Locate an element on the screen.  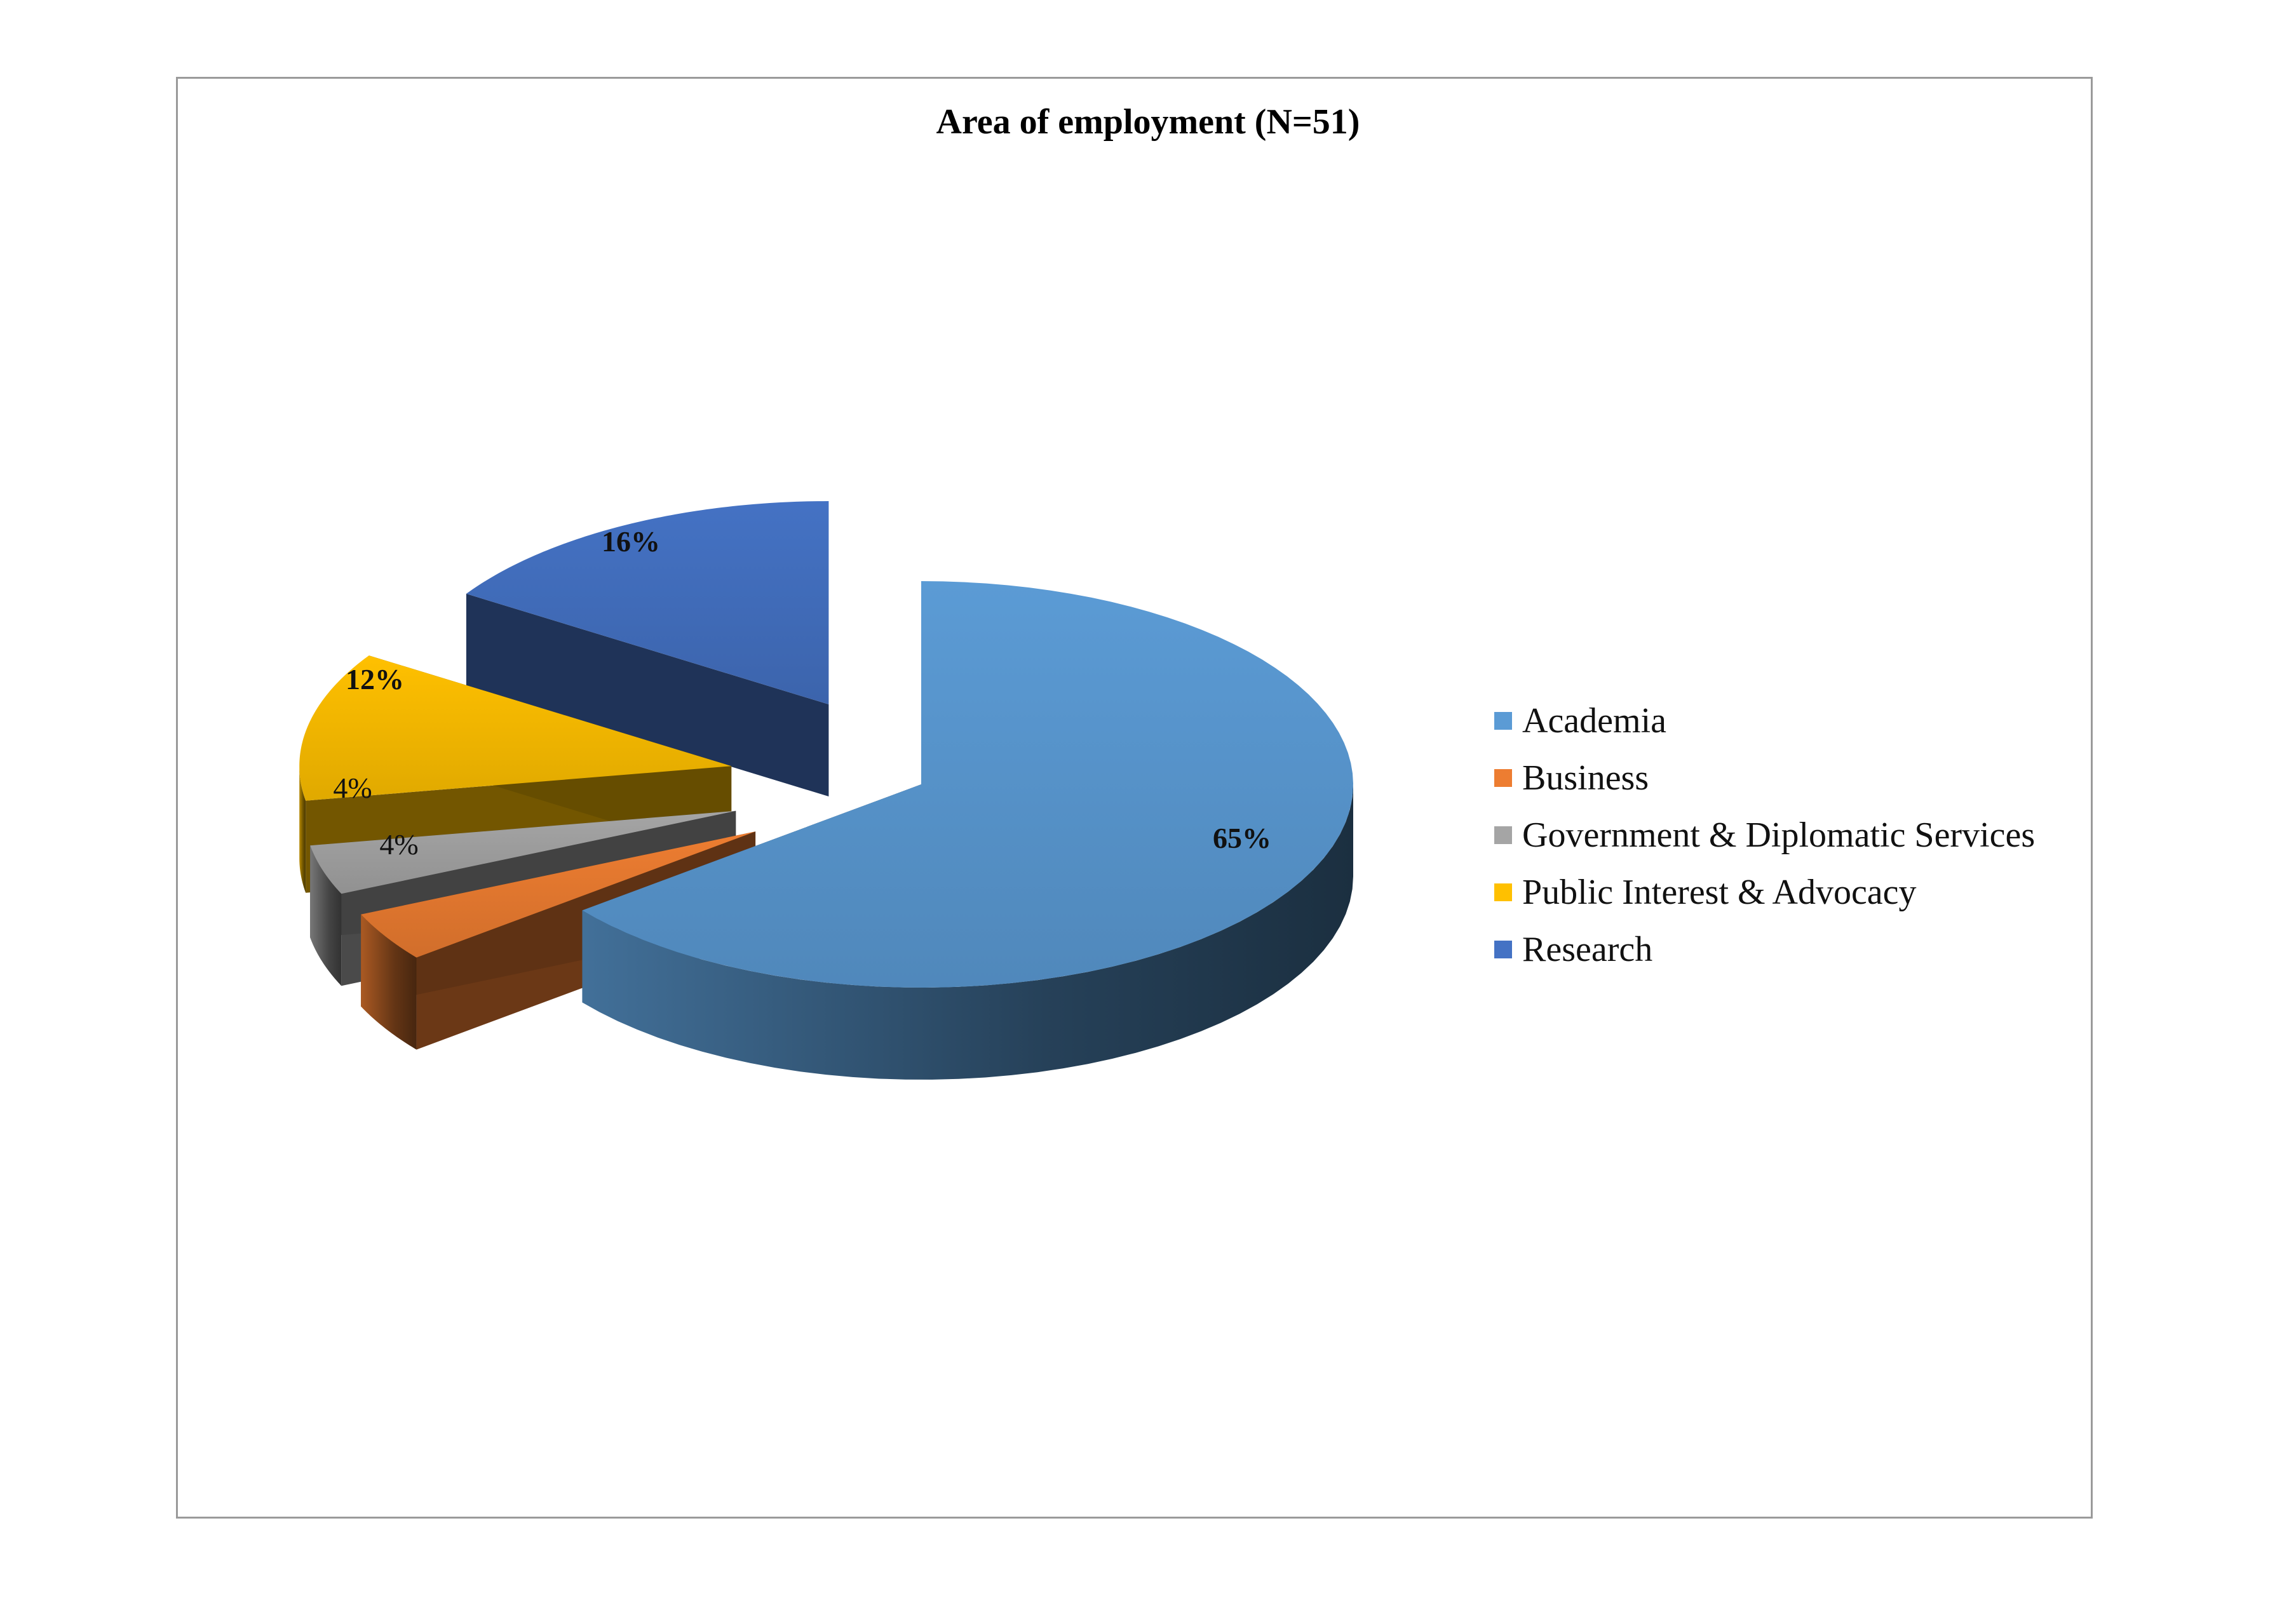
pie-slice-research is located at coordinates (647, 649).